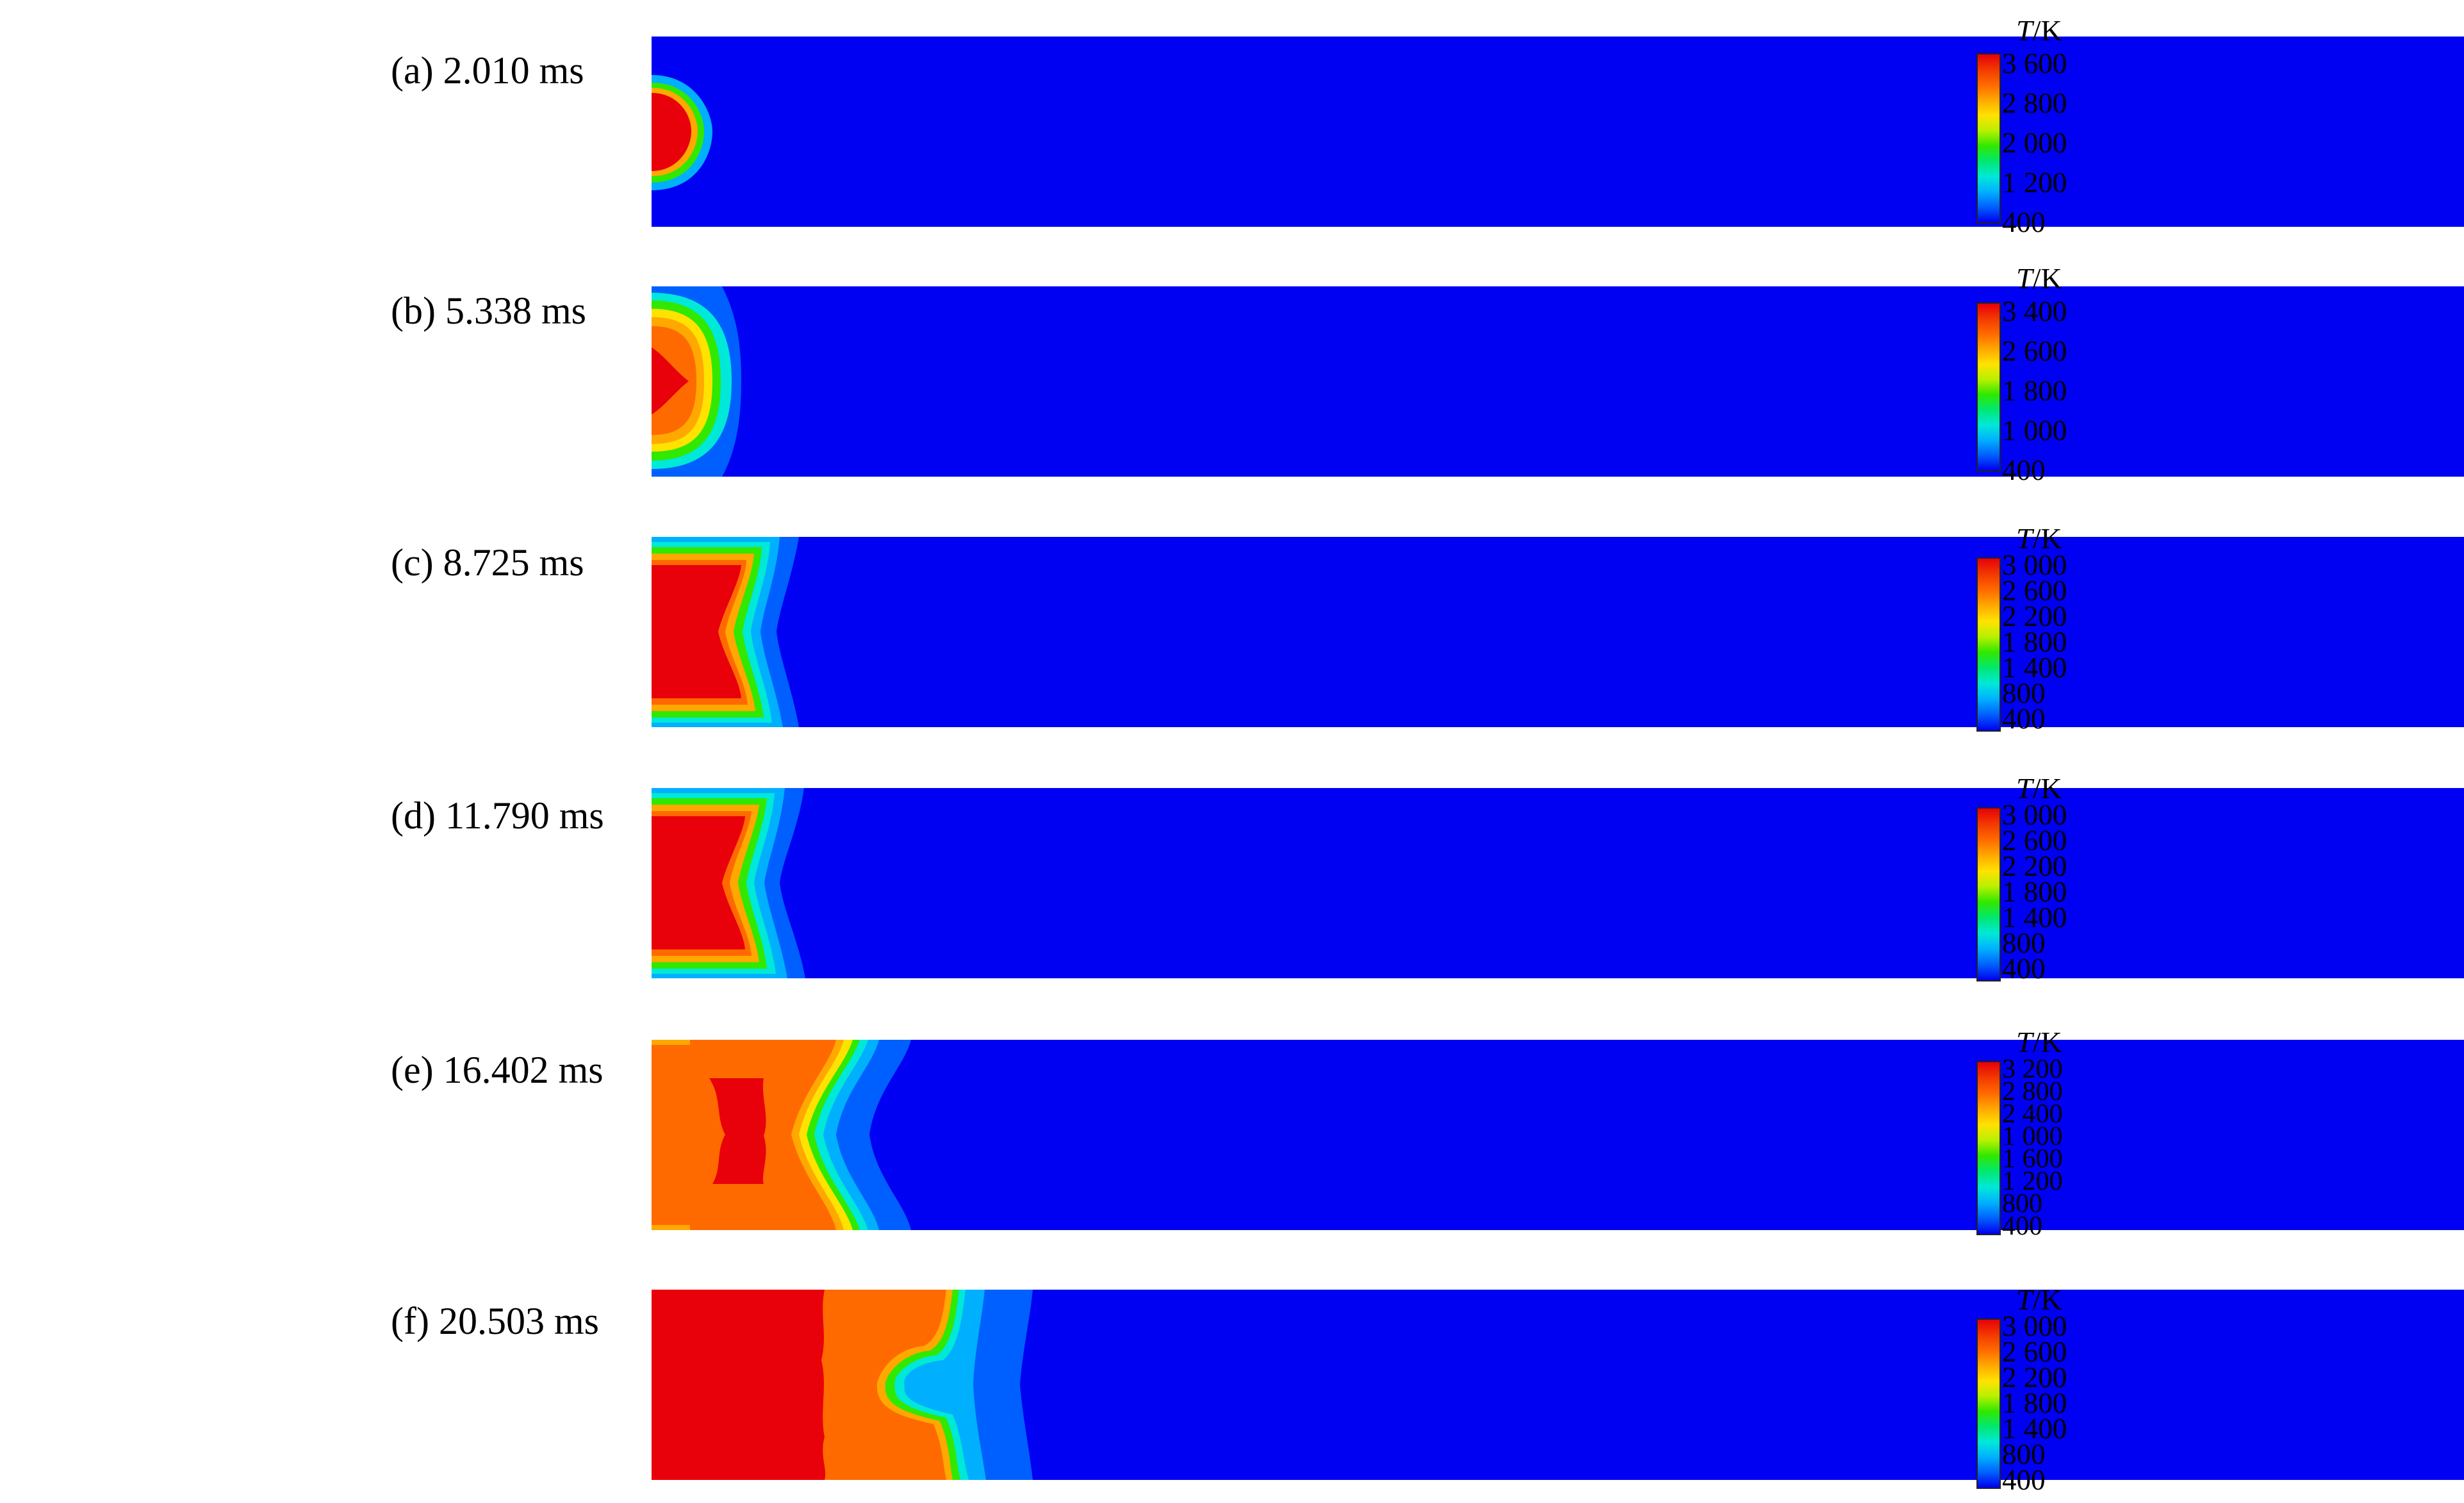  What do you see at coordinates (2032, 1069) in the screenshot?
I see `colorbar-tick: 3 200` at bounding box center [2032, 1069].